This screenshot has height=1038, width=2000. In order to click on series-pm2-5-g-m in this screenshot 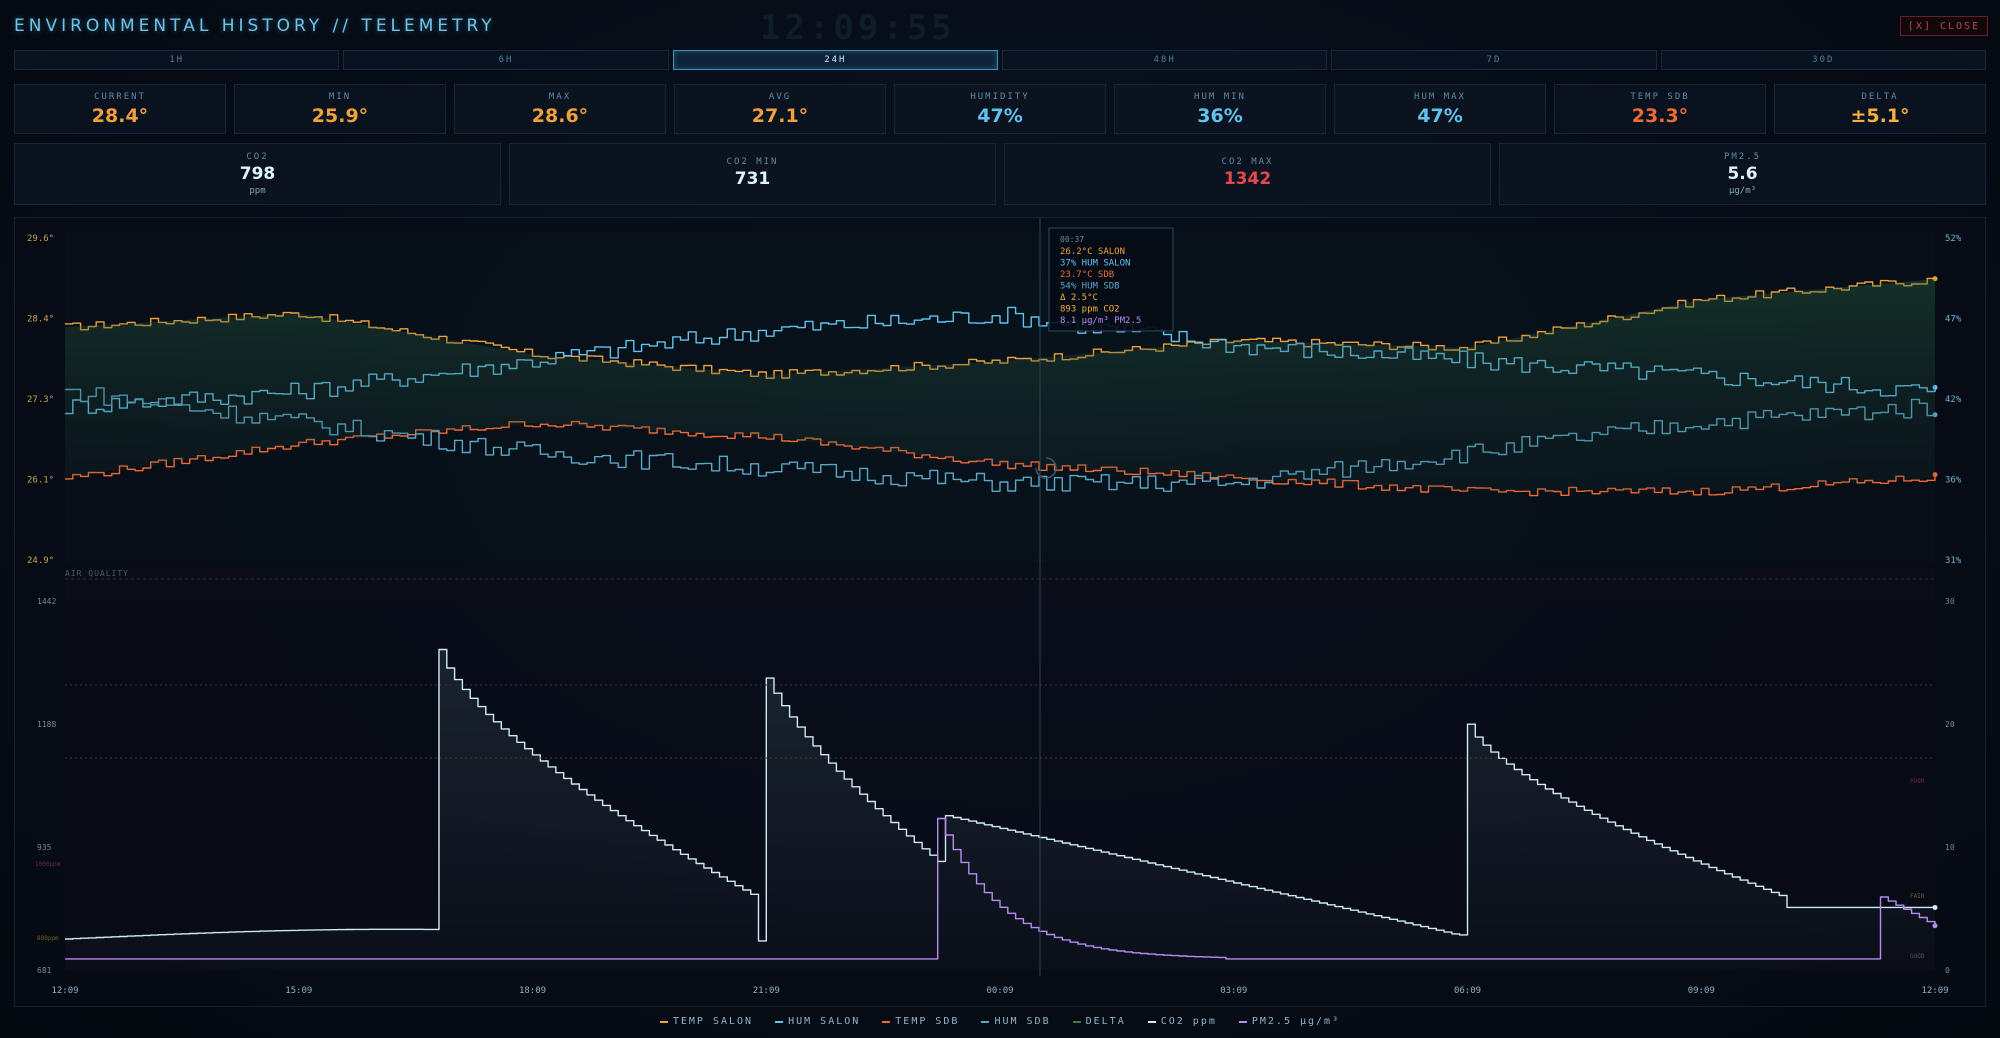, I will do `click(1000, 888)`.